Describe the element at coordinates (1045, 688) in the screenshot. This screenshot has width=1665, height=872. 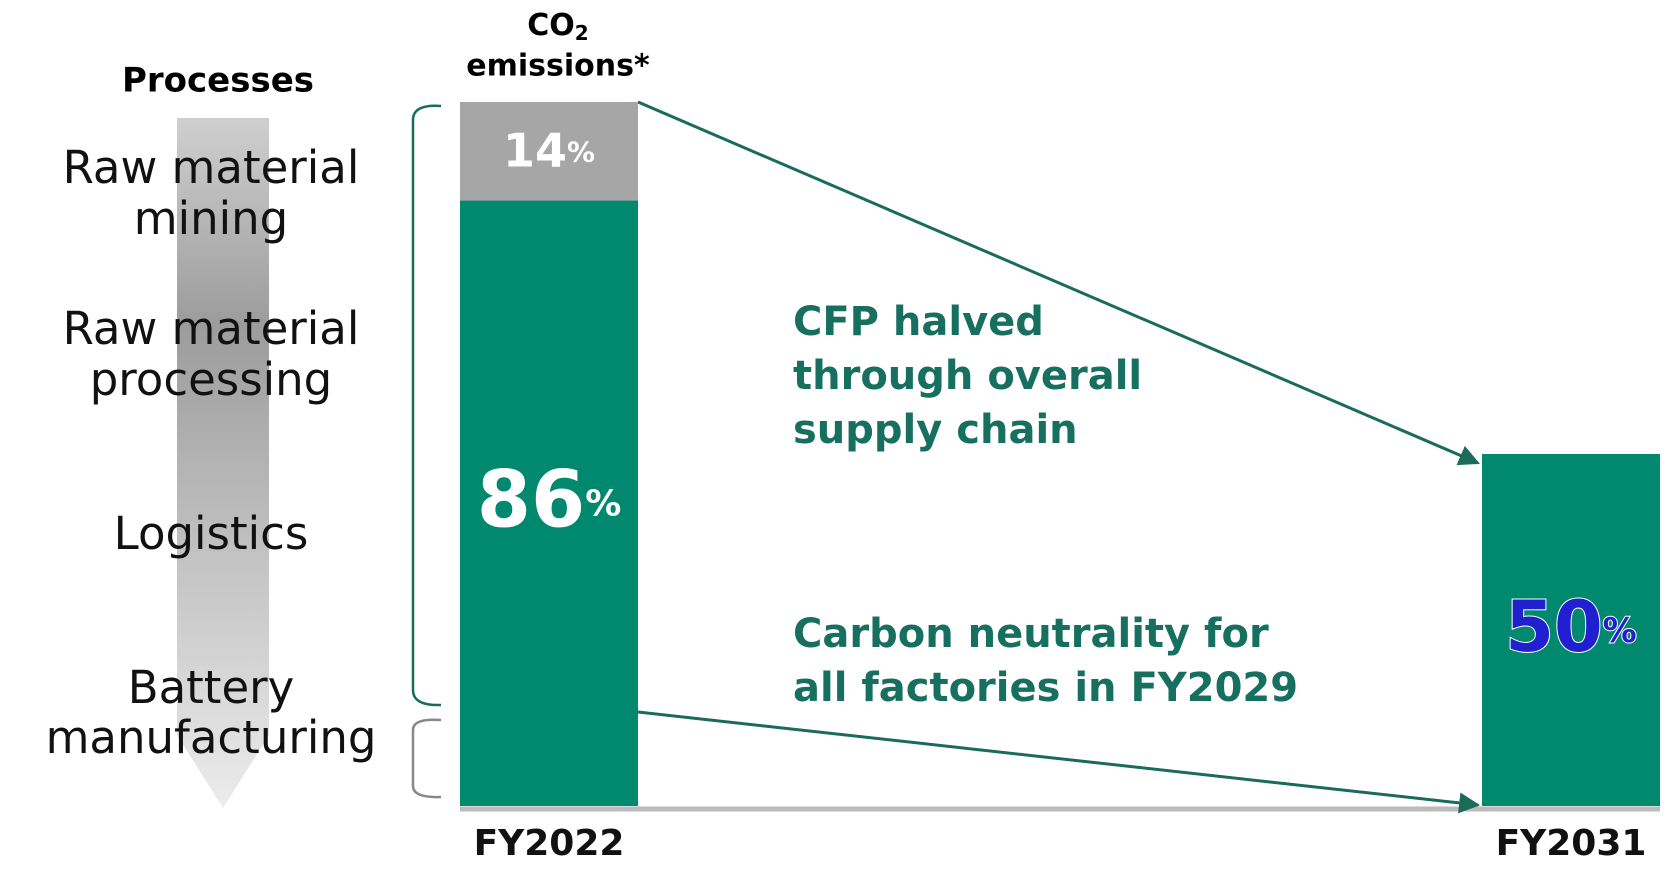
I see `annotation: all factories in FY2029` at that location.